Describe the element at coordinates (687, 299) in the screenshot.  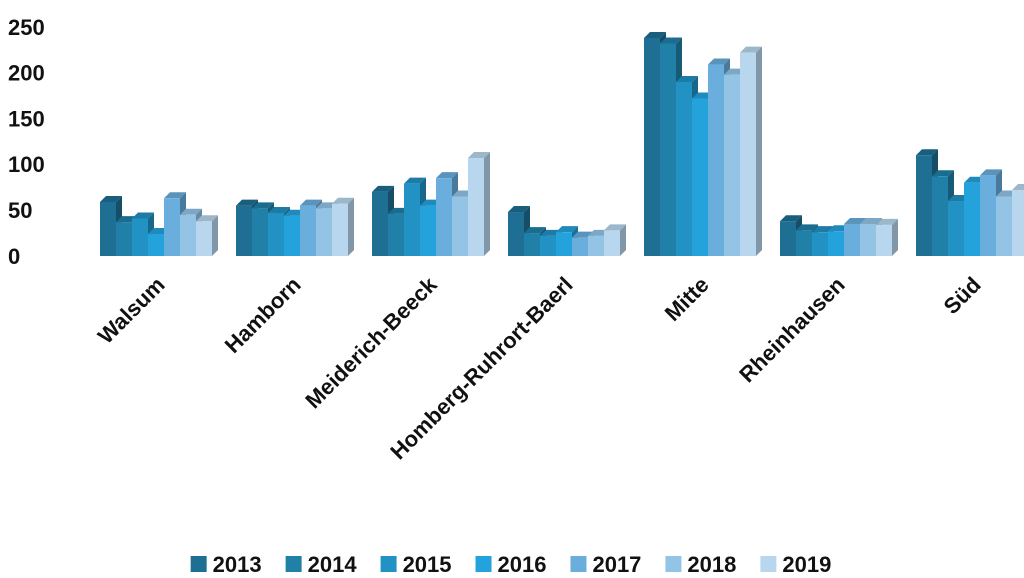
I see `x-tick-label: Mitte` at that location.